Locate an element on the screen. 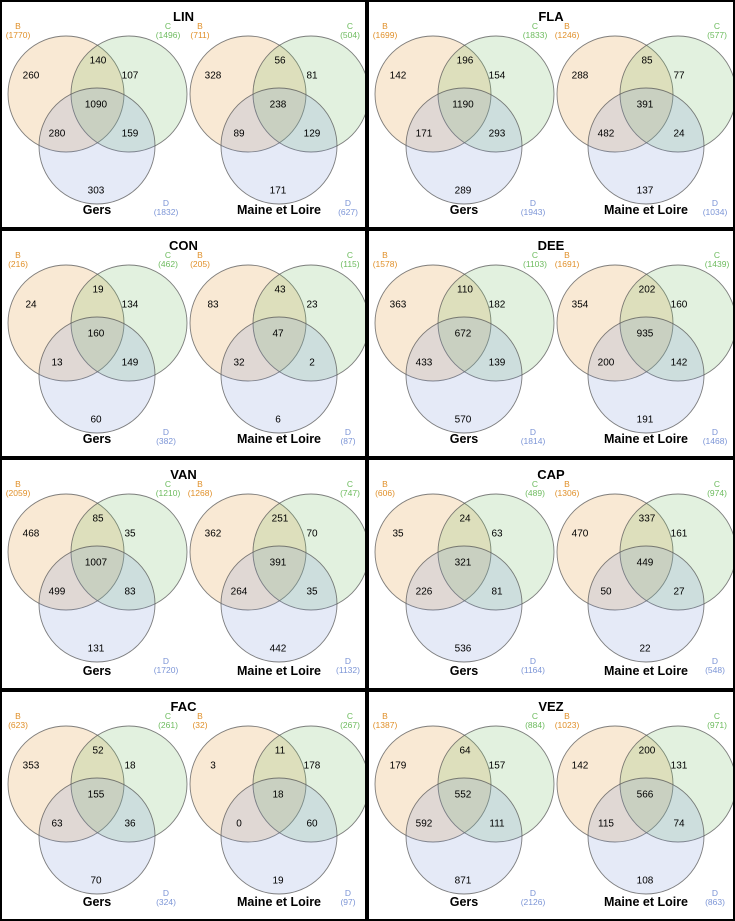  region-cd-count: 111 is located at coordinates (497, 824).